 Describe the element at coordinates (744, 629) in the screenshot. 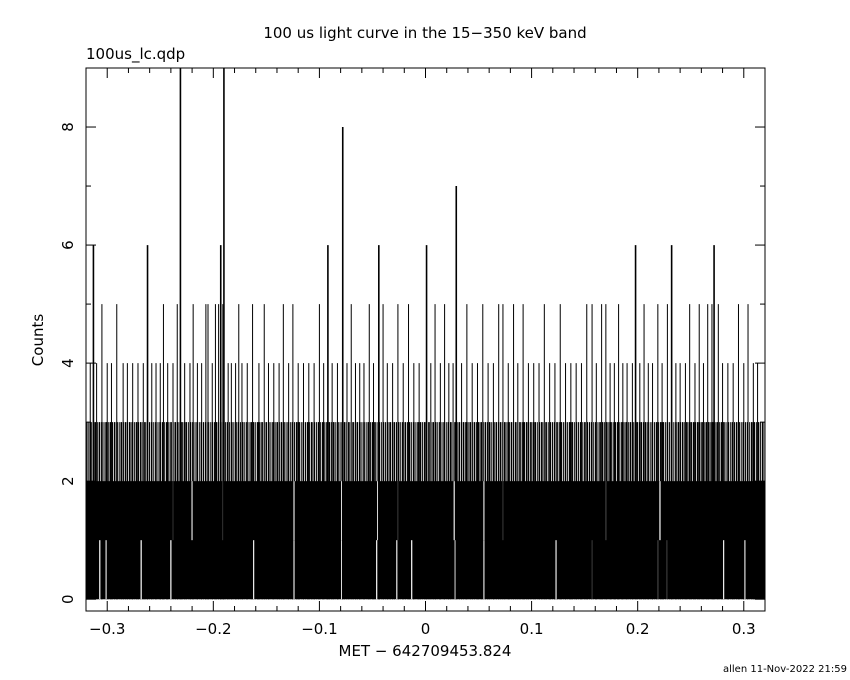

I see `x-tick-label: 0.3` at that location.